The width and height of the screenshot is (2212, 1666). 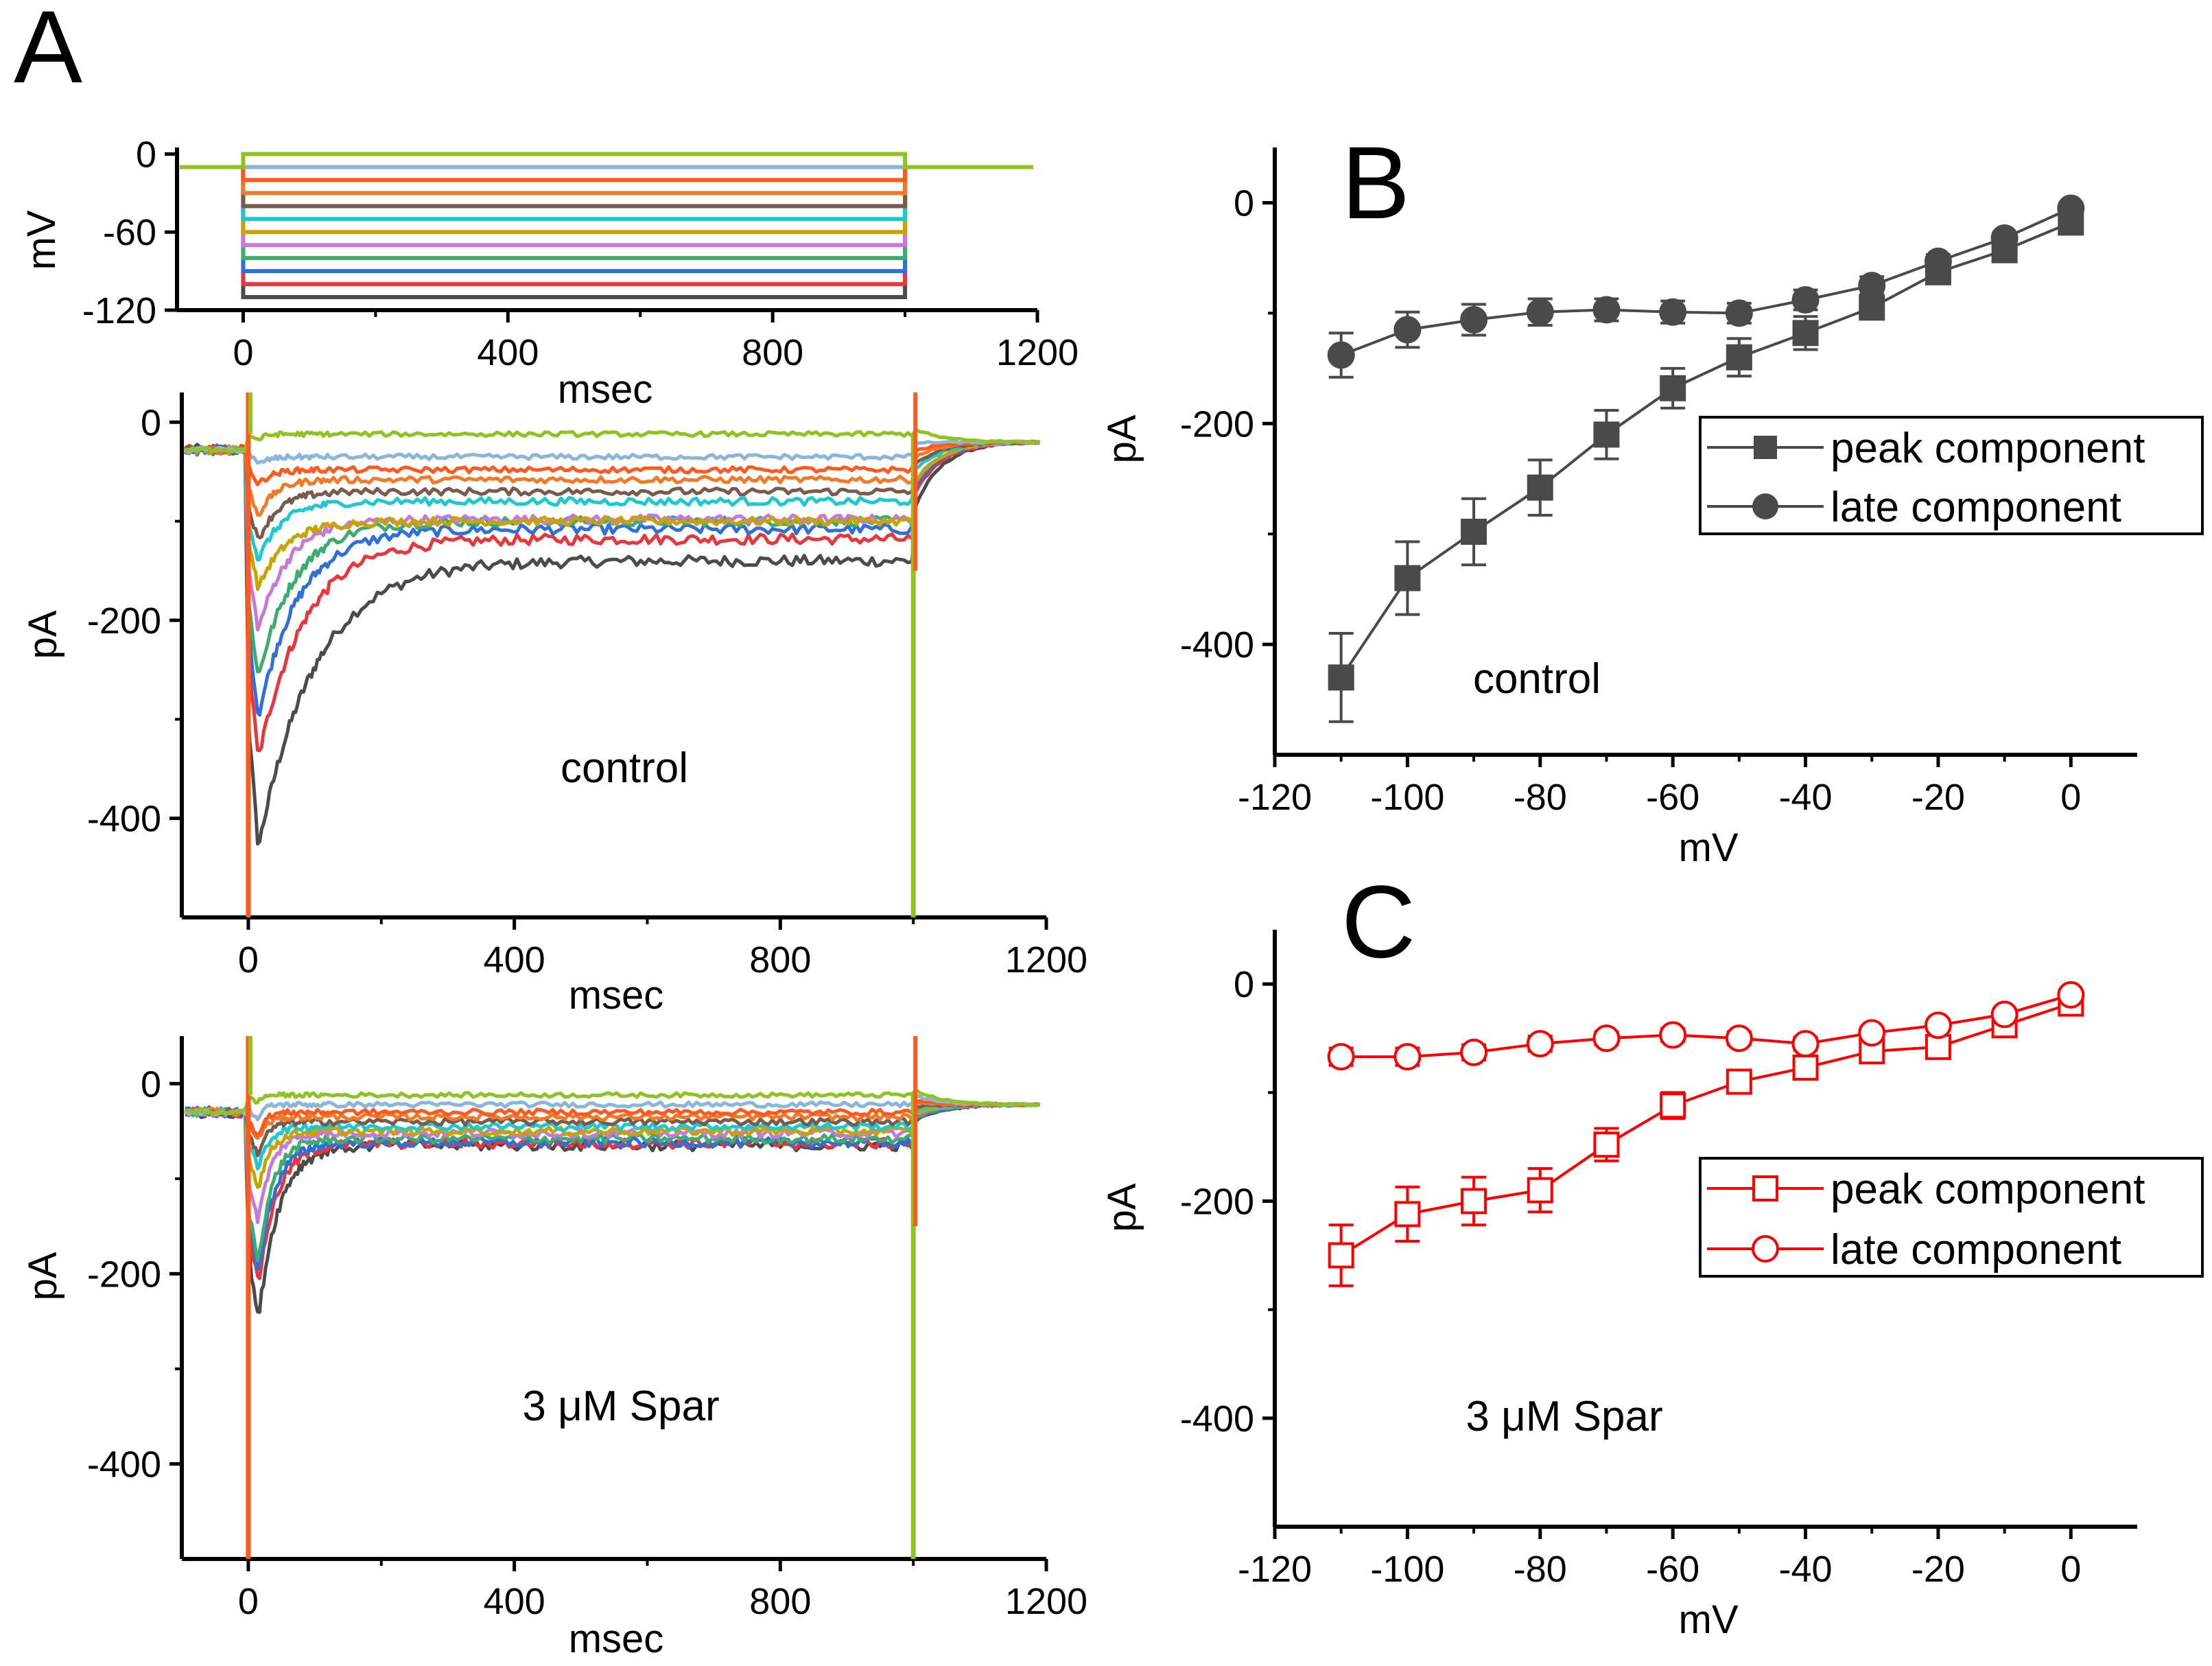 What do you see at coordinates (2070, 798) in the screenshot?
I see `panel-b-x-tick-label: 0` at bounding box center [2070, 798].